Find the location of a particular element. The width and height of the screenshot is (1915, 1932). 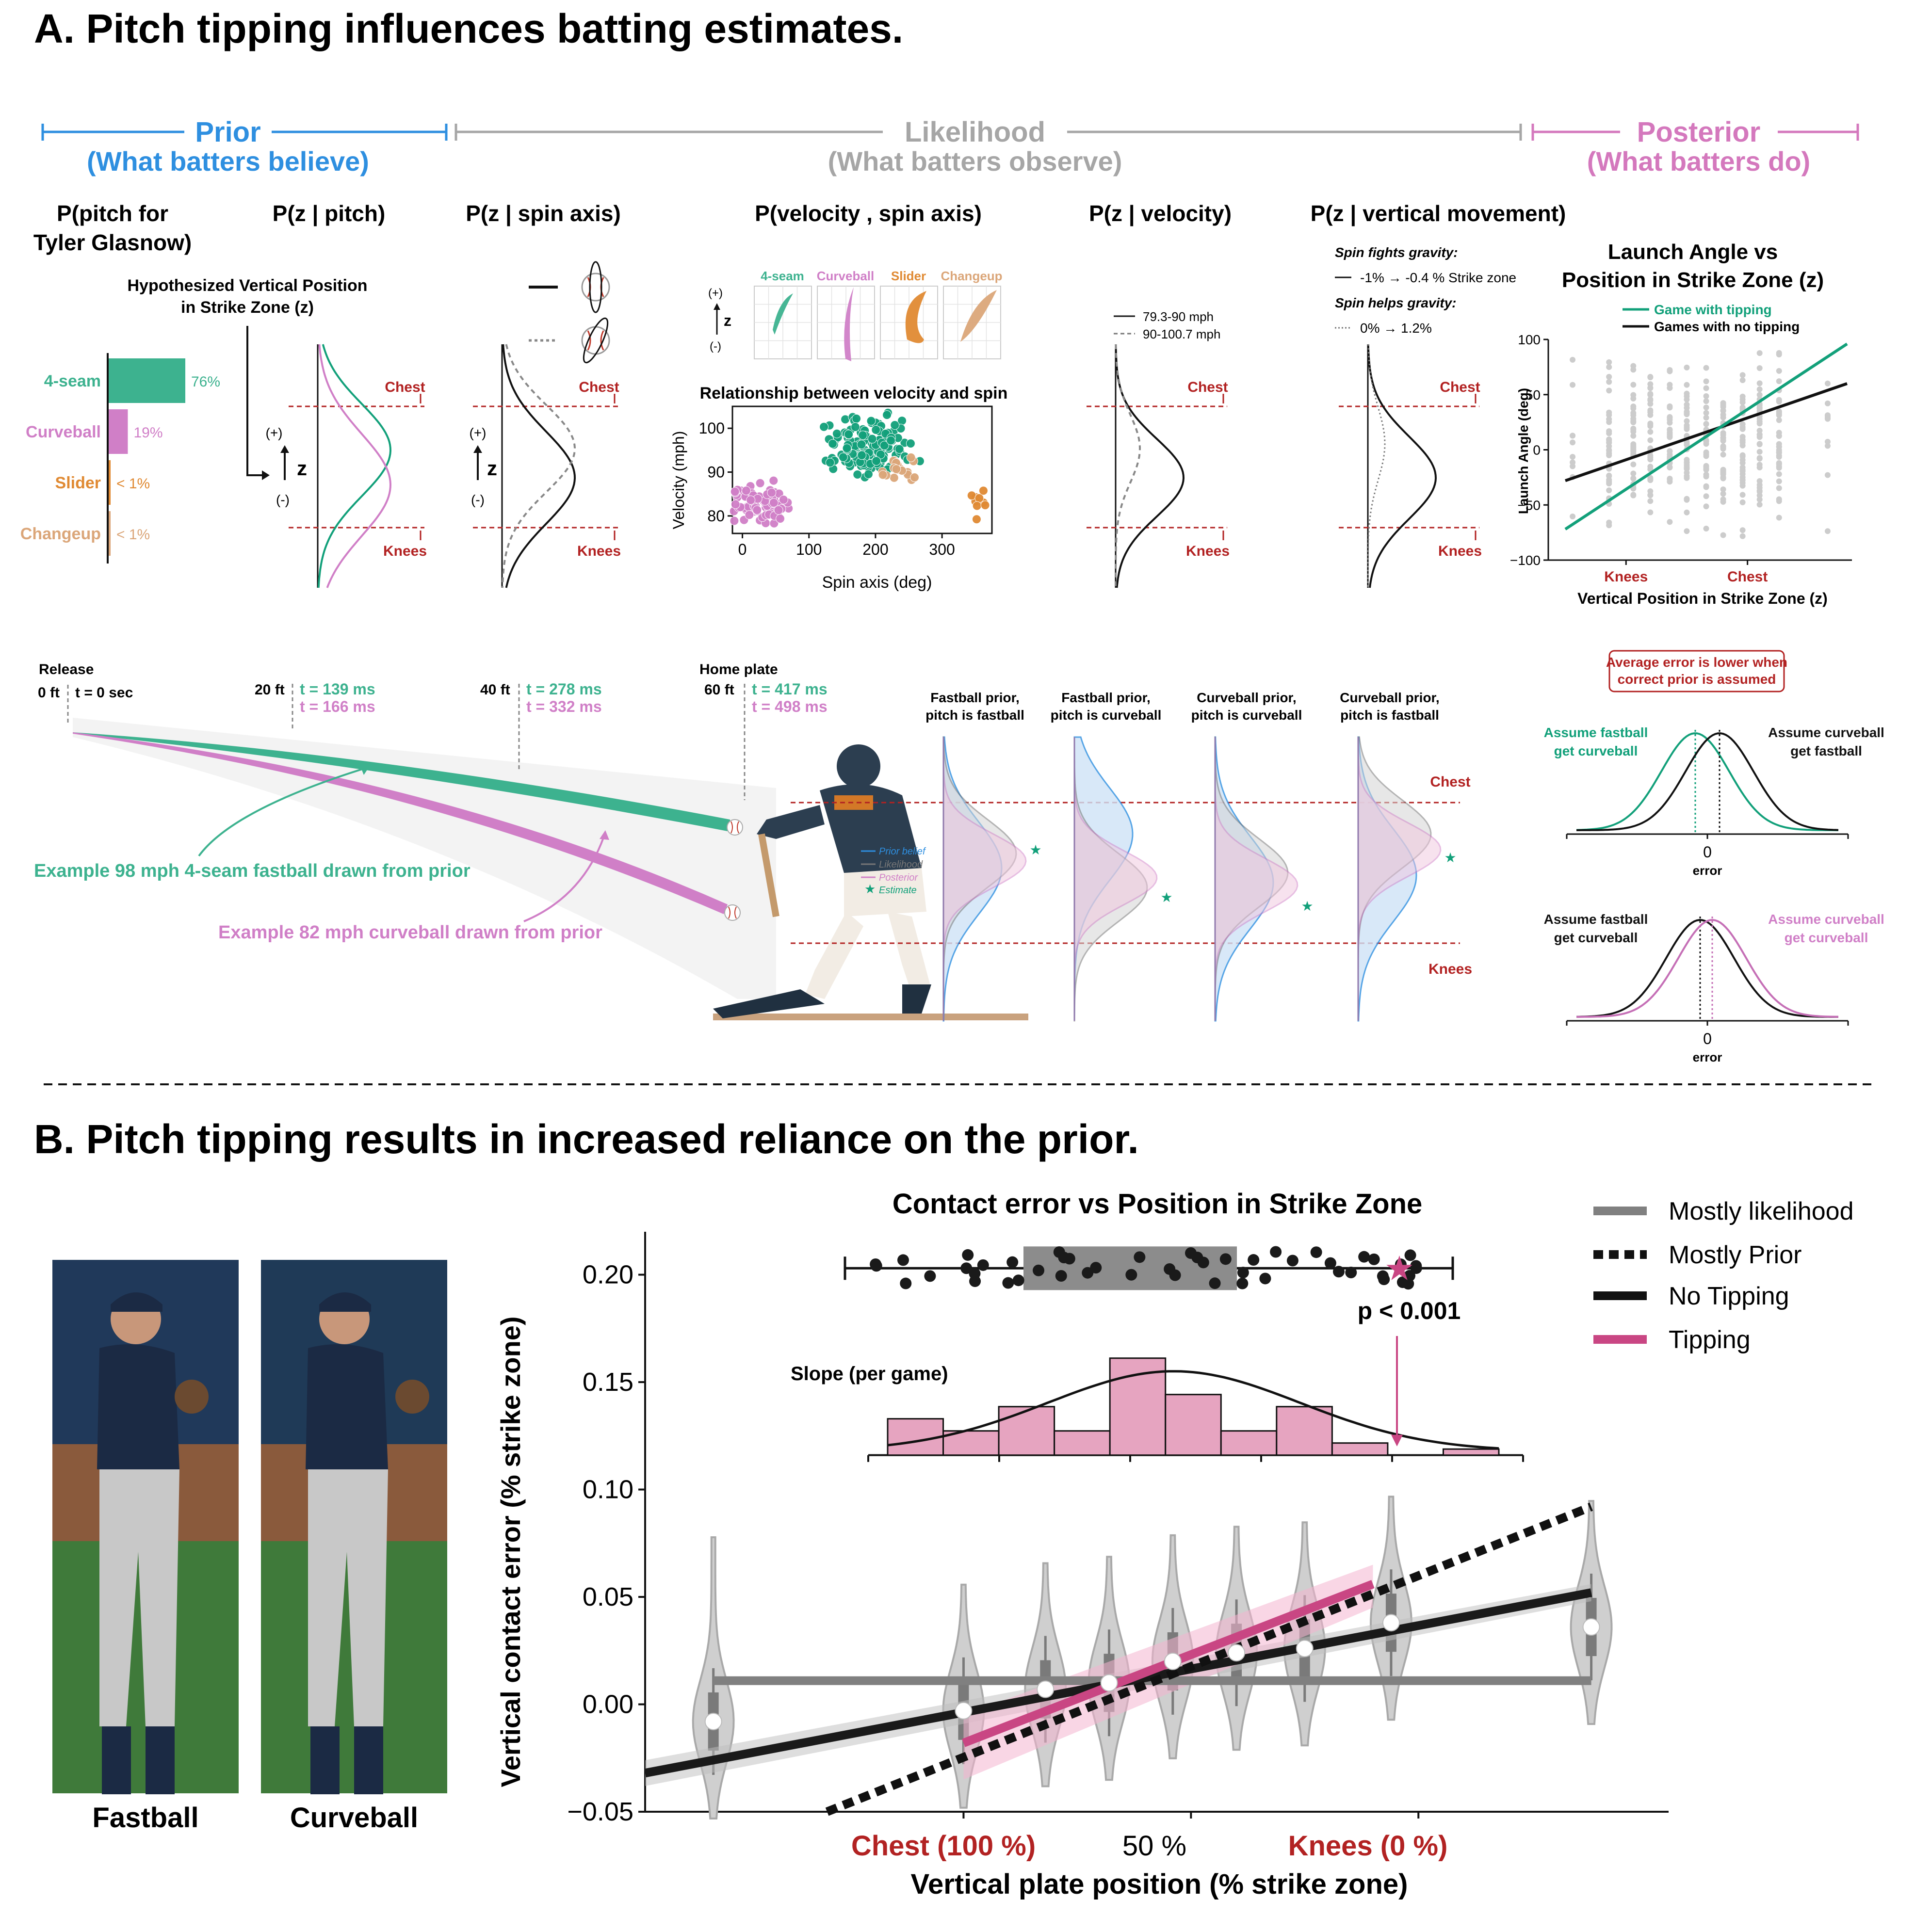

prior-section-title: Prior is located at coordinates (227, 132).